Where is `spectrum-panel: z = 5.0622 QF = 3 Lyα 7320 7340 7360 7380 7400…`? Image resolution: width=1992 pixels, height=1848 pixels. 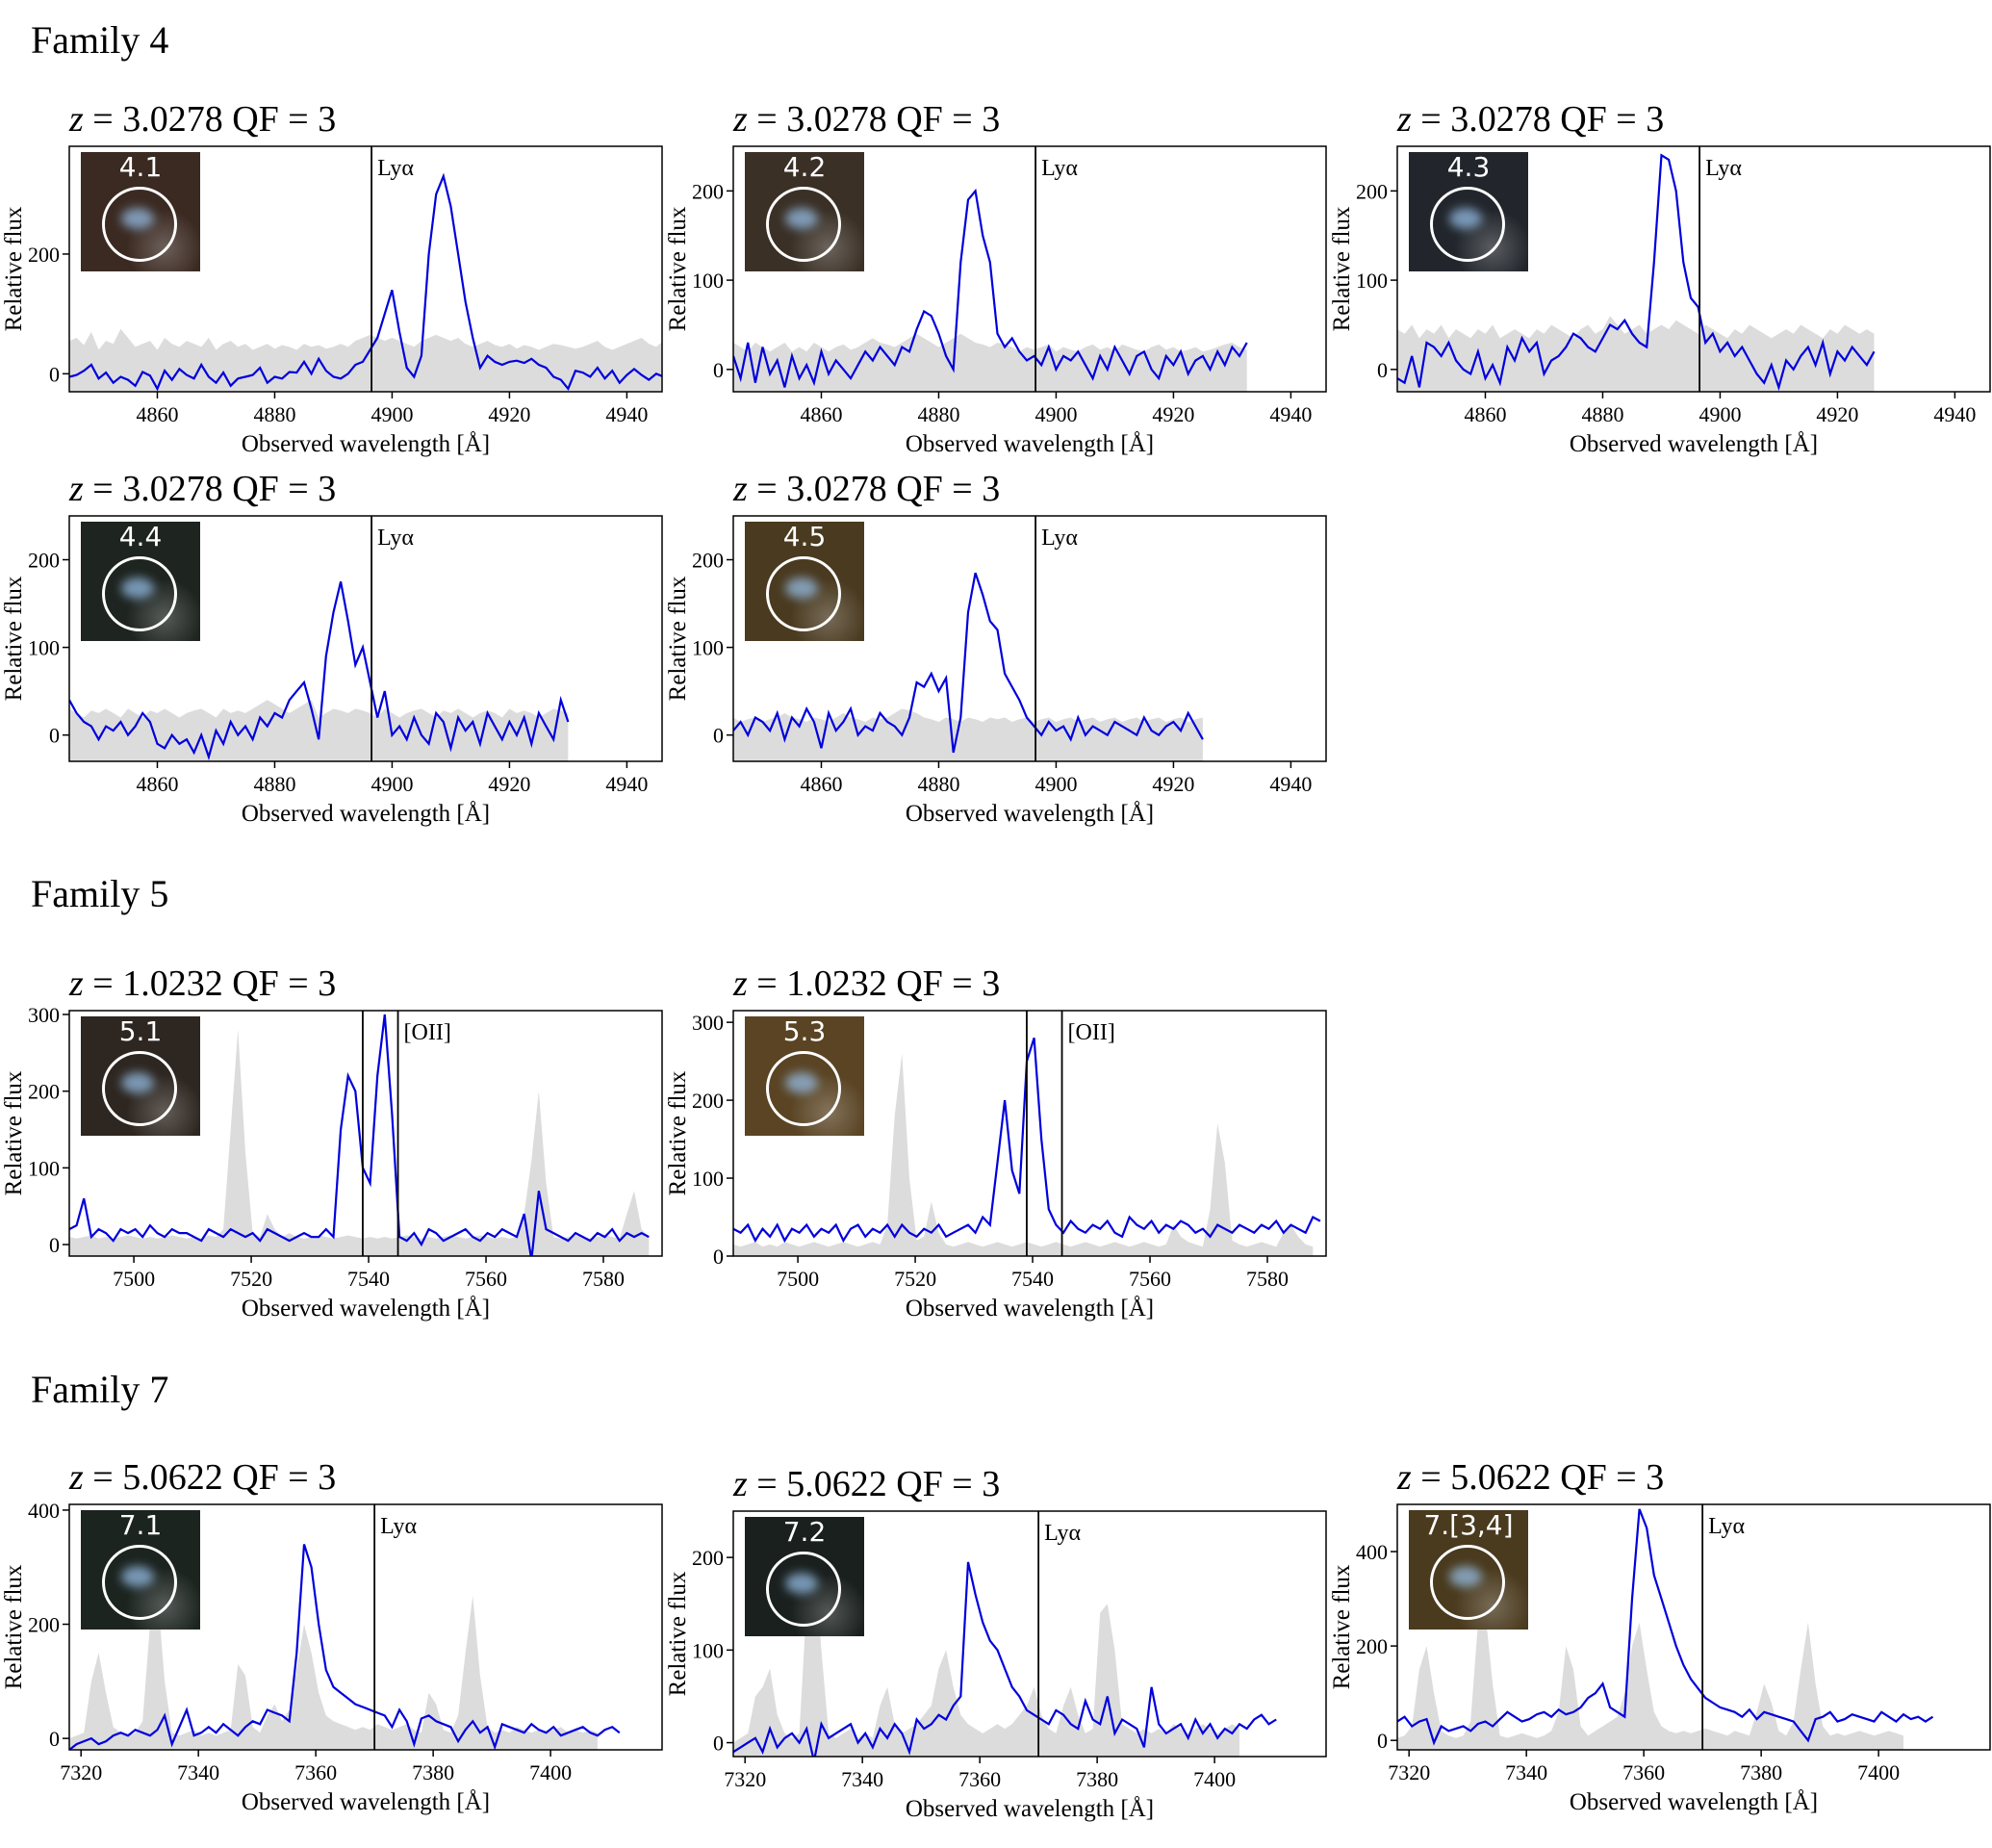
spectrum-panel: z = 5.0622 QF = 3 Lyα 7320 7340 7360 7380 7400… is located at coordinates (996, 1656).